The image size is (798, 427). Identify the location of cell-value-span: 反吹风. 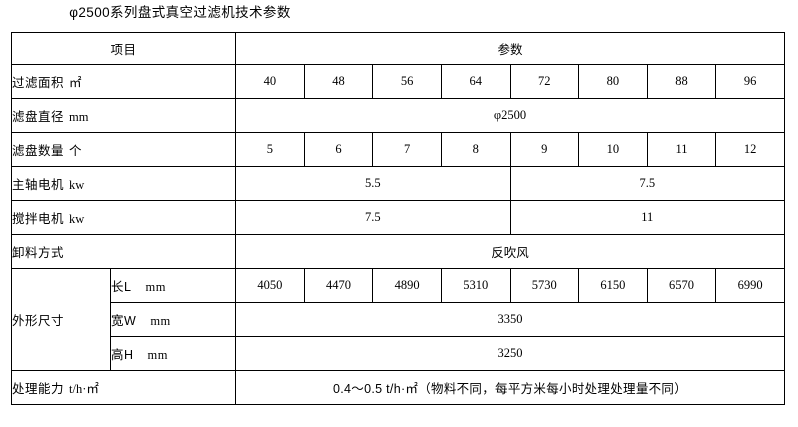
(510, 251).